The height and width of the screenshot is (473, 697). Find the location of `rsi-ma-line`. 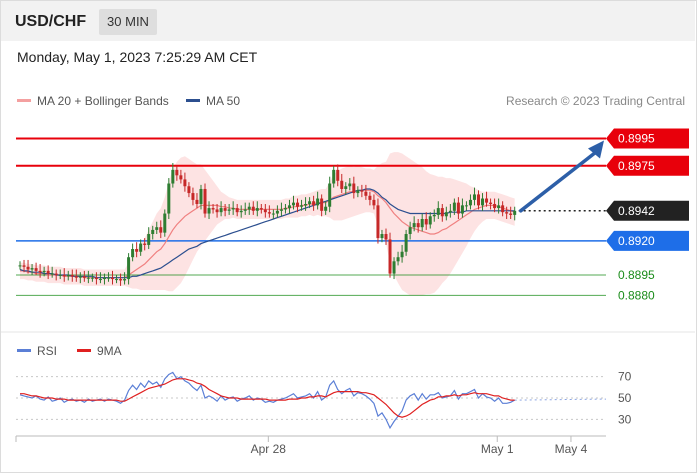

rsi-ma-line is located at coordinates (267, 398).